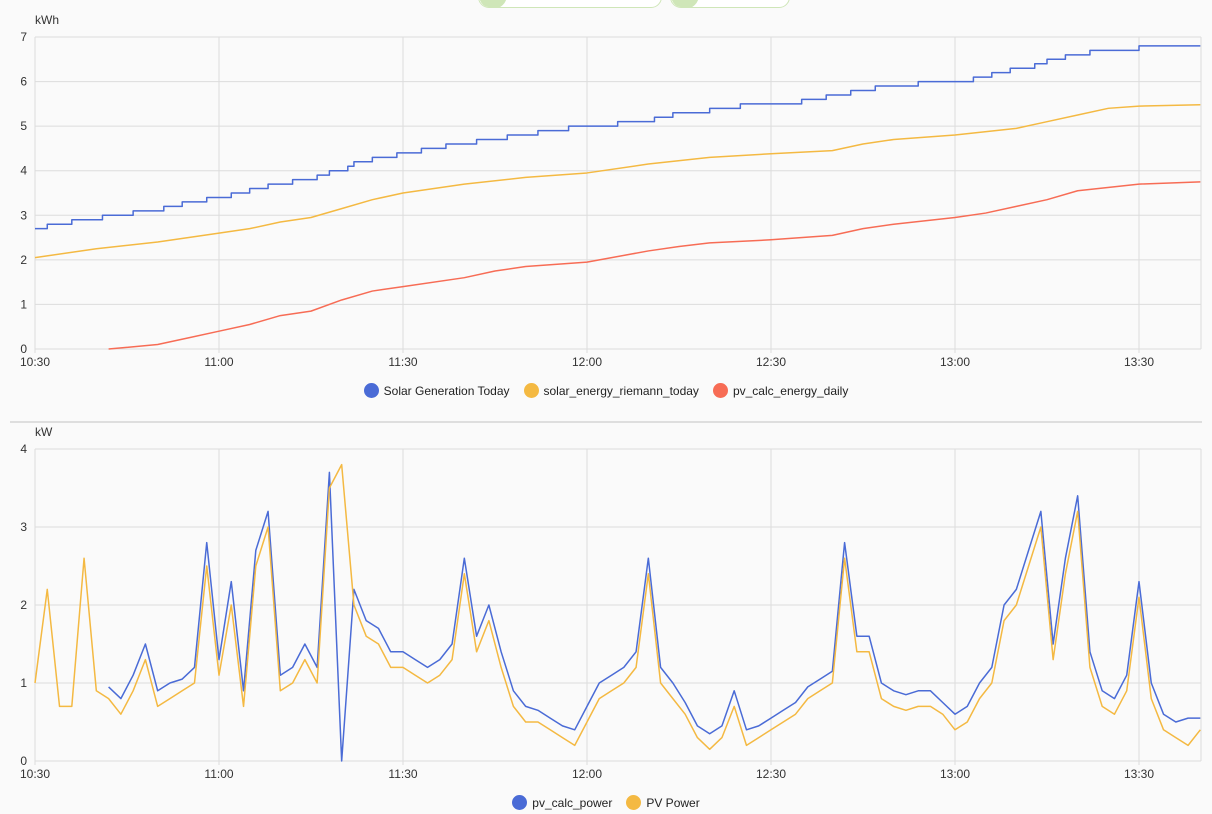 The width and height of the screenshot is (1212, 814). Describe the element at coordinates (44, 432) in the screenshot. I see `unit-label: kW` at that location.